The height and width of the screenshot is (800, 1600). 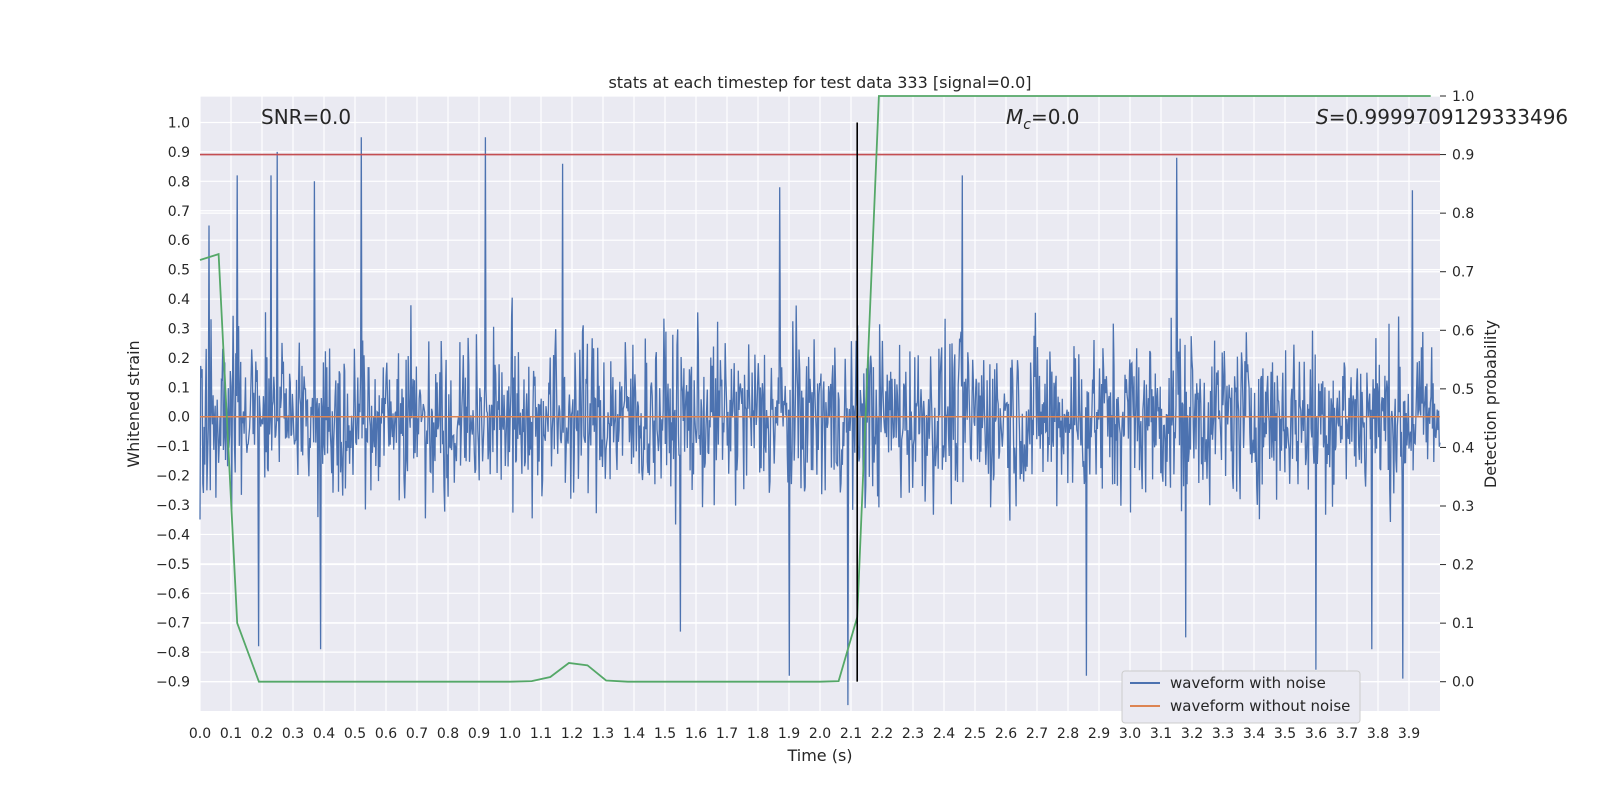 I want to click on x-tick-label: 3.0, so click(x=1130, y=734).